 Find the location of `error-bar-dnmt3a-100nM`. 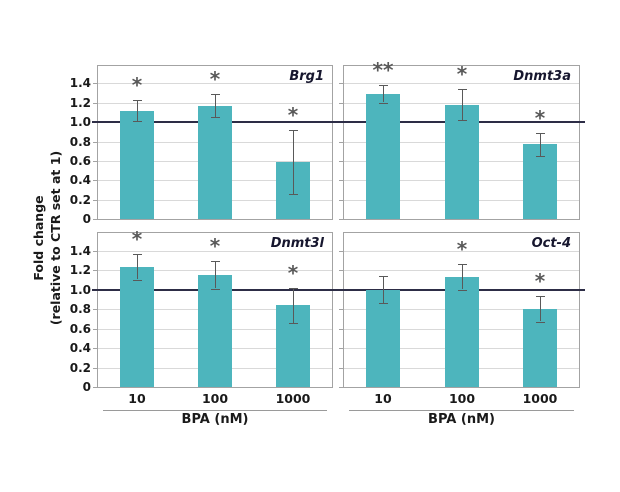

error-bar-dnmt3a-100nM is located at coordinates (462, 104).